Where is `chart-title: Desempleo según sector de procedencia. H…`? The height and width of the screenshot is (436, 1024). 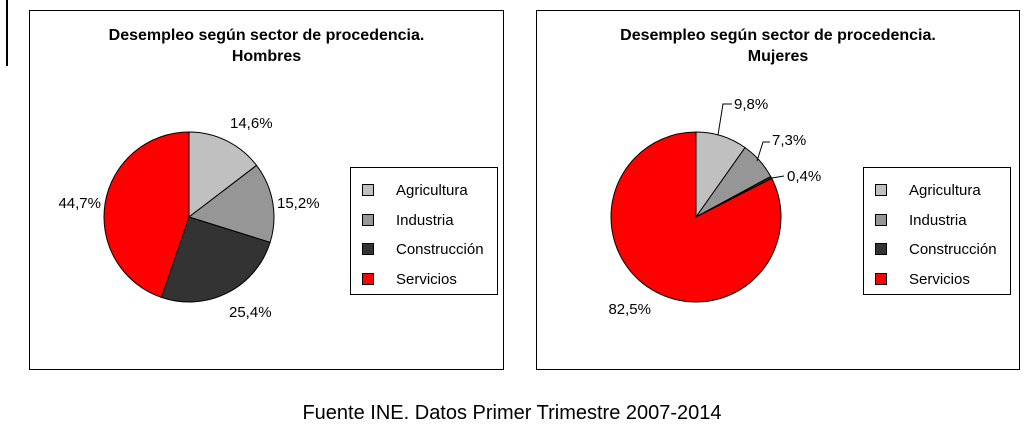 chart-title: Desempleo según sector de procedencia. H… is located at coordinates (266, 46).